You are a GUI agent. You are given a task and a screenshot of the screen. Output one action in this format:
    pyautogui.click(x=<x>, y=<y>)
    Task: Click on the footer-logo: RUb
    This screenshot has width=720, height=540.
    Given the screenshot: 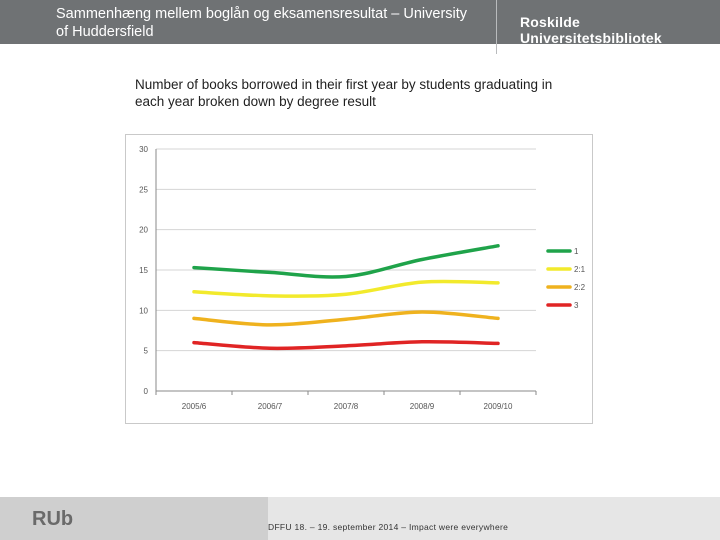 What is the action you would take?
    pyautogui.click(x=53, y=519)
    